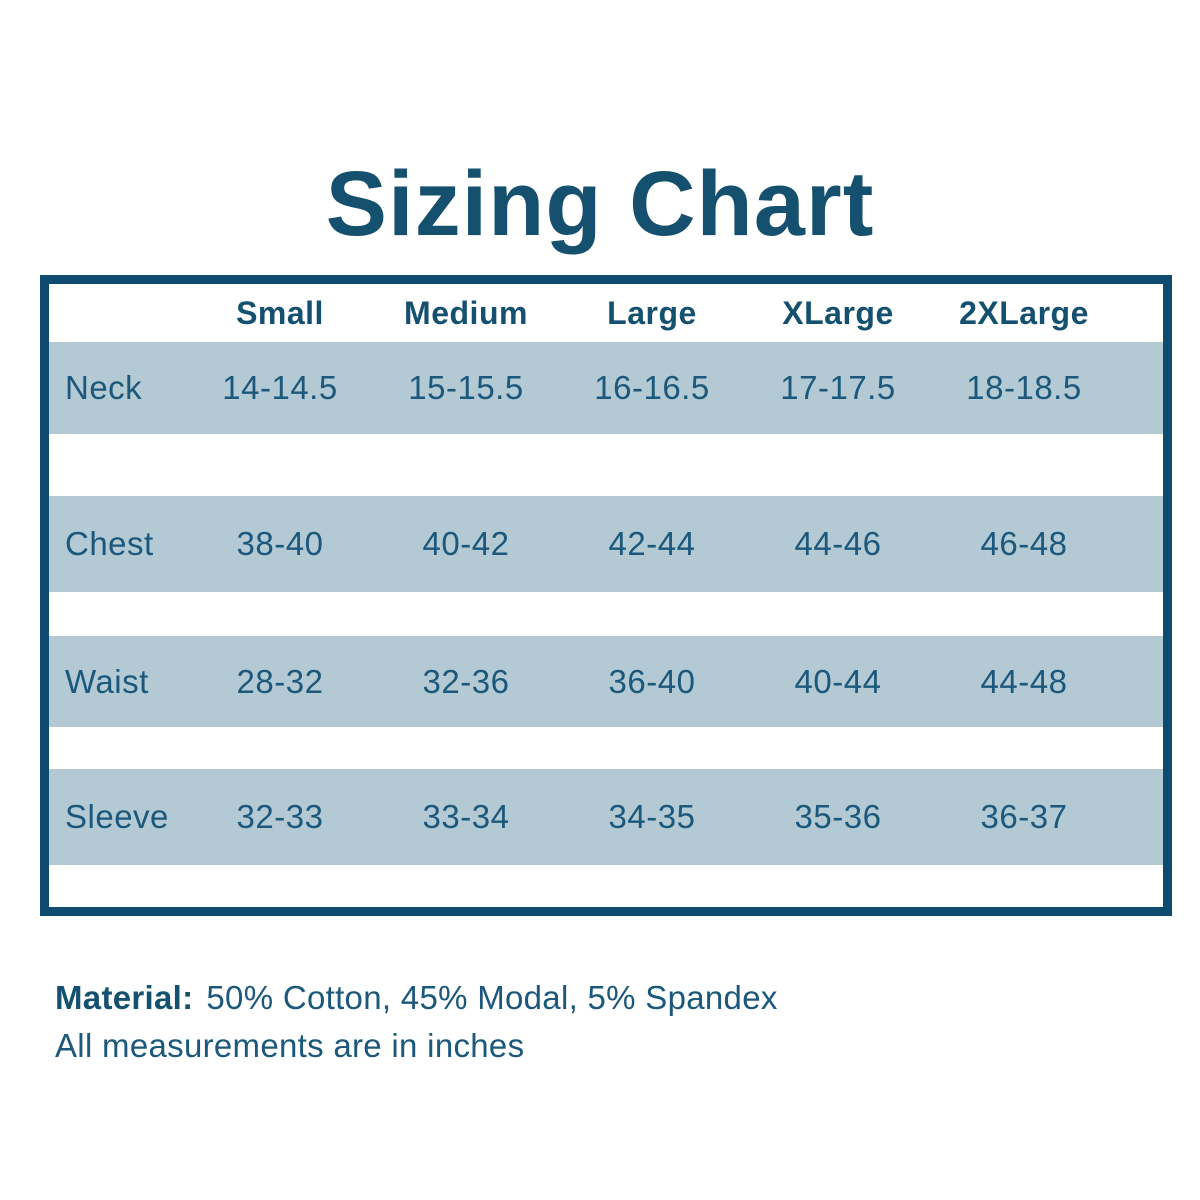 The height and width of the screenshot is (1200, 1200). Describe the element at coordinates (466, 312) in the screenshot. I see `column-header-medium: Medium` at that location.